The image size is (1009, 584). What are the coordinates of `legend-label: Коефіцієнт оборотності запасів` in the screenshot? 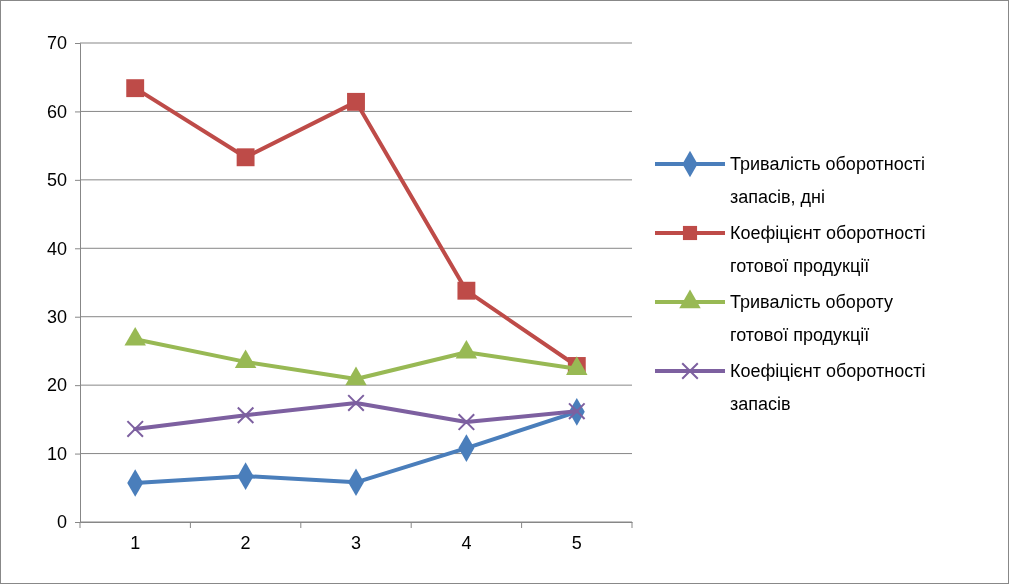 It's located at (828, 387).